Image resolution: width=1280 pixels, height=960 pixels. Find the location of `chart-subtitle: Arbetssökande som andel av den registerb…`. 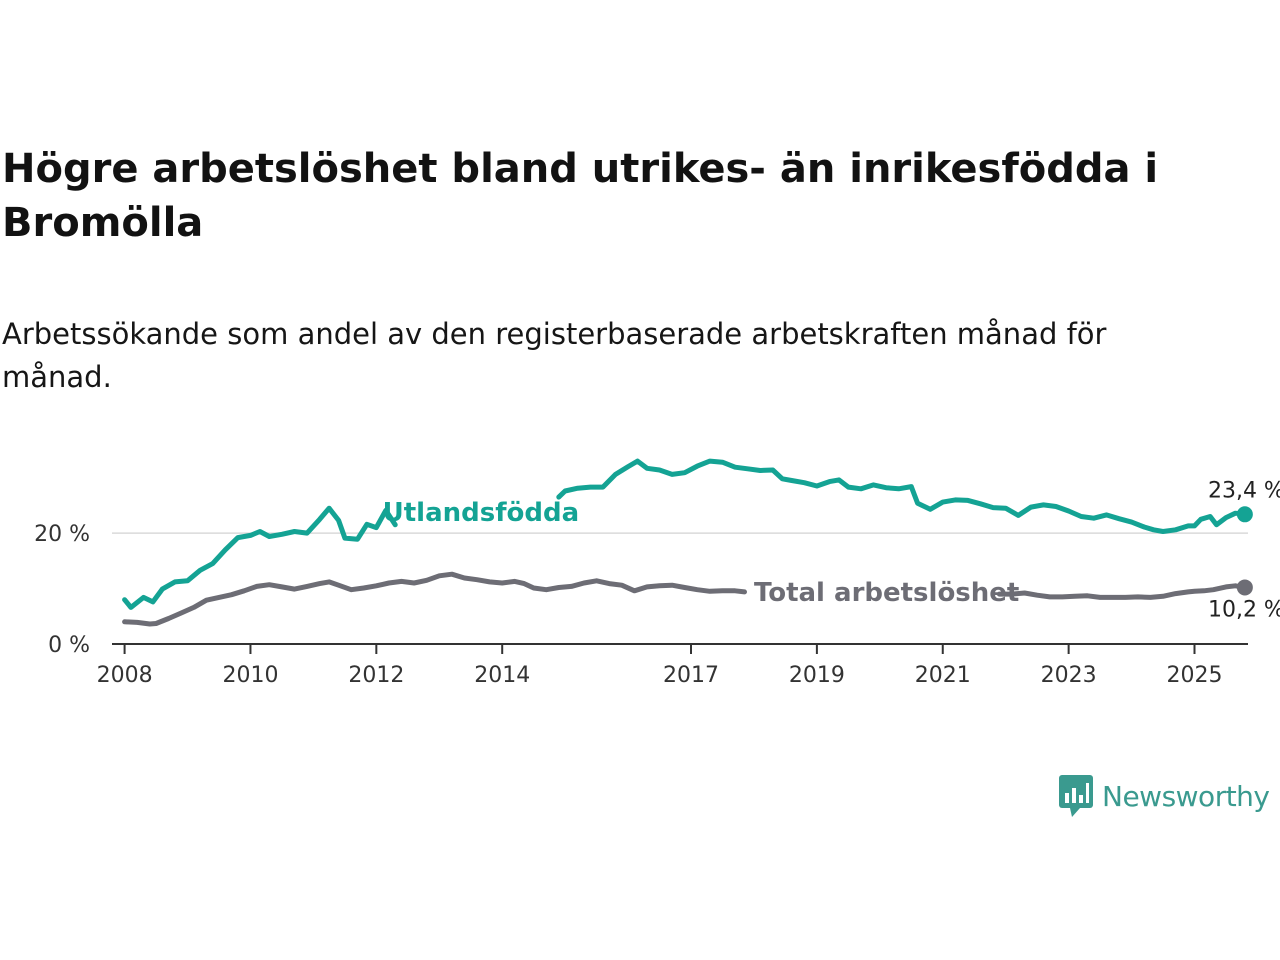

chart-subtitle: Arbetssökande som andel av den registerb… is located at coordinates (554, 355).